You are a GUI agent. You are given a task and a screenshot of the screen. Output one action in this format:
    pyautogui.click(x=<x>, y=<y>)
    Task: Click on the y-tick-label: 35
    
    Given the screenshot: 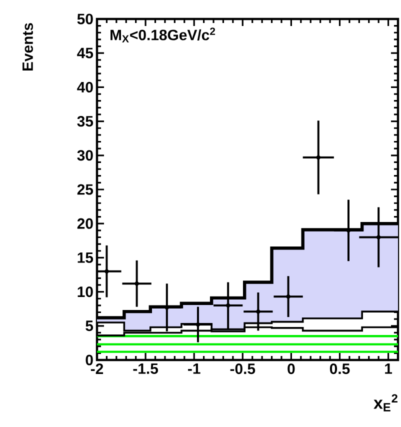 What is the action you would take?
    pyautogui.click(x=85, y=121)
    